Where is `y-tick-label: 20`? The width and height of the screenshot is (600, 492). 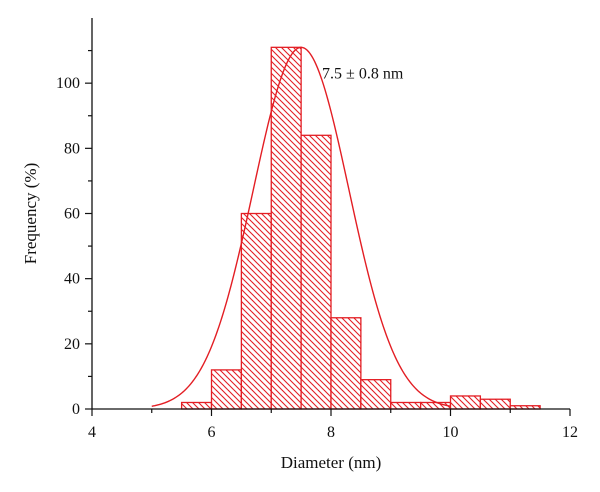
y-tick-label: 20 is located at coordinates (72, 344).